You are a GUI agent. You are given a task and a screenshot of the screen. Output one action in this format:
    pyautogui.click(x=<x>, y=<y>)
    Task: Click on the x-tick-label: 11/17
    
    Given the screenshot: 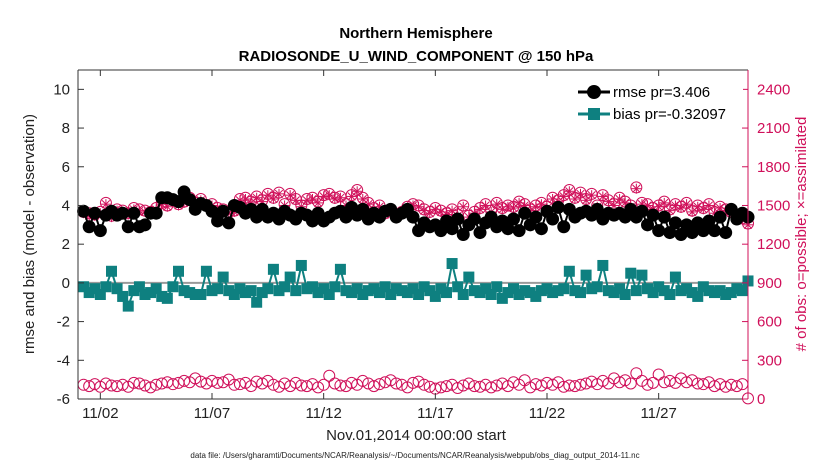 What is the action you would take?
    pyautogui.click(x=435, y=413)
    